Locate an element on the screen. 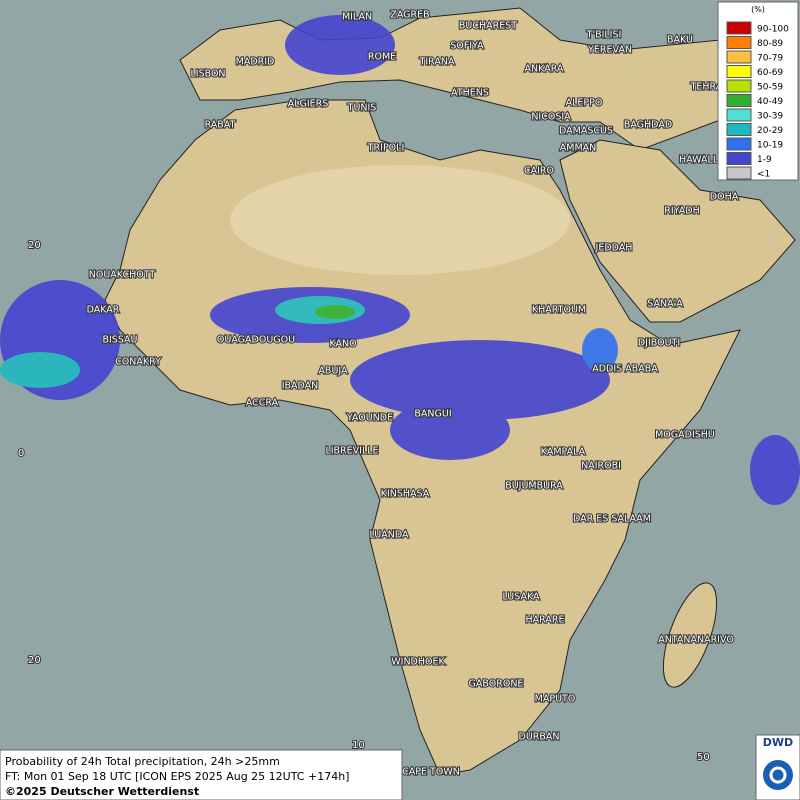 The height and width of the screenshot is (800, 800). desert is located at coordinates (400, 220).